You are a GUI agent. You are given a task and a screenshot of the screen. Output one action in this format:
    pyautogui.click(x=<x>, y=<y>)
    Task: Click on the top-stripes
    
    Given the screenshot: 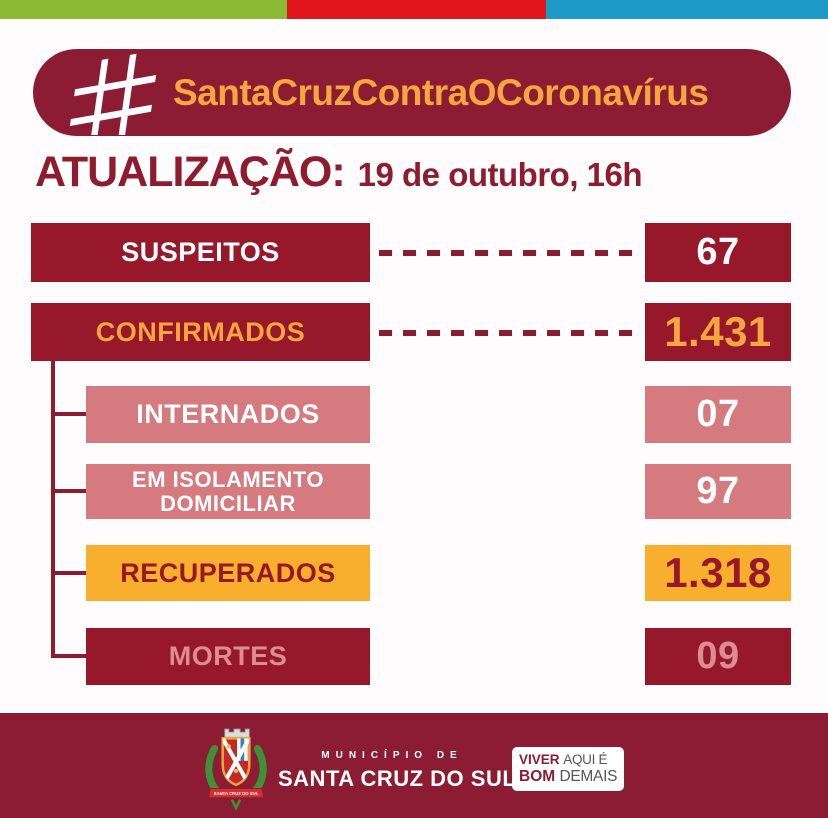 What is the action you would take?
    pyautogui.click(x=414, y=9)
    